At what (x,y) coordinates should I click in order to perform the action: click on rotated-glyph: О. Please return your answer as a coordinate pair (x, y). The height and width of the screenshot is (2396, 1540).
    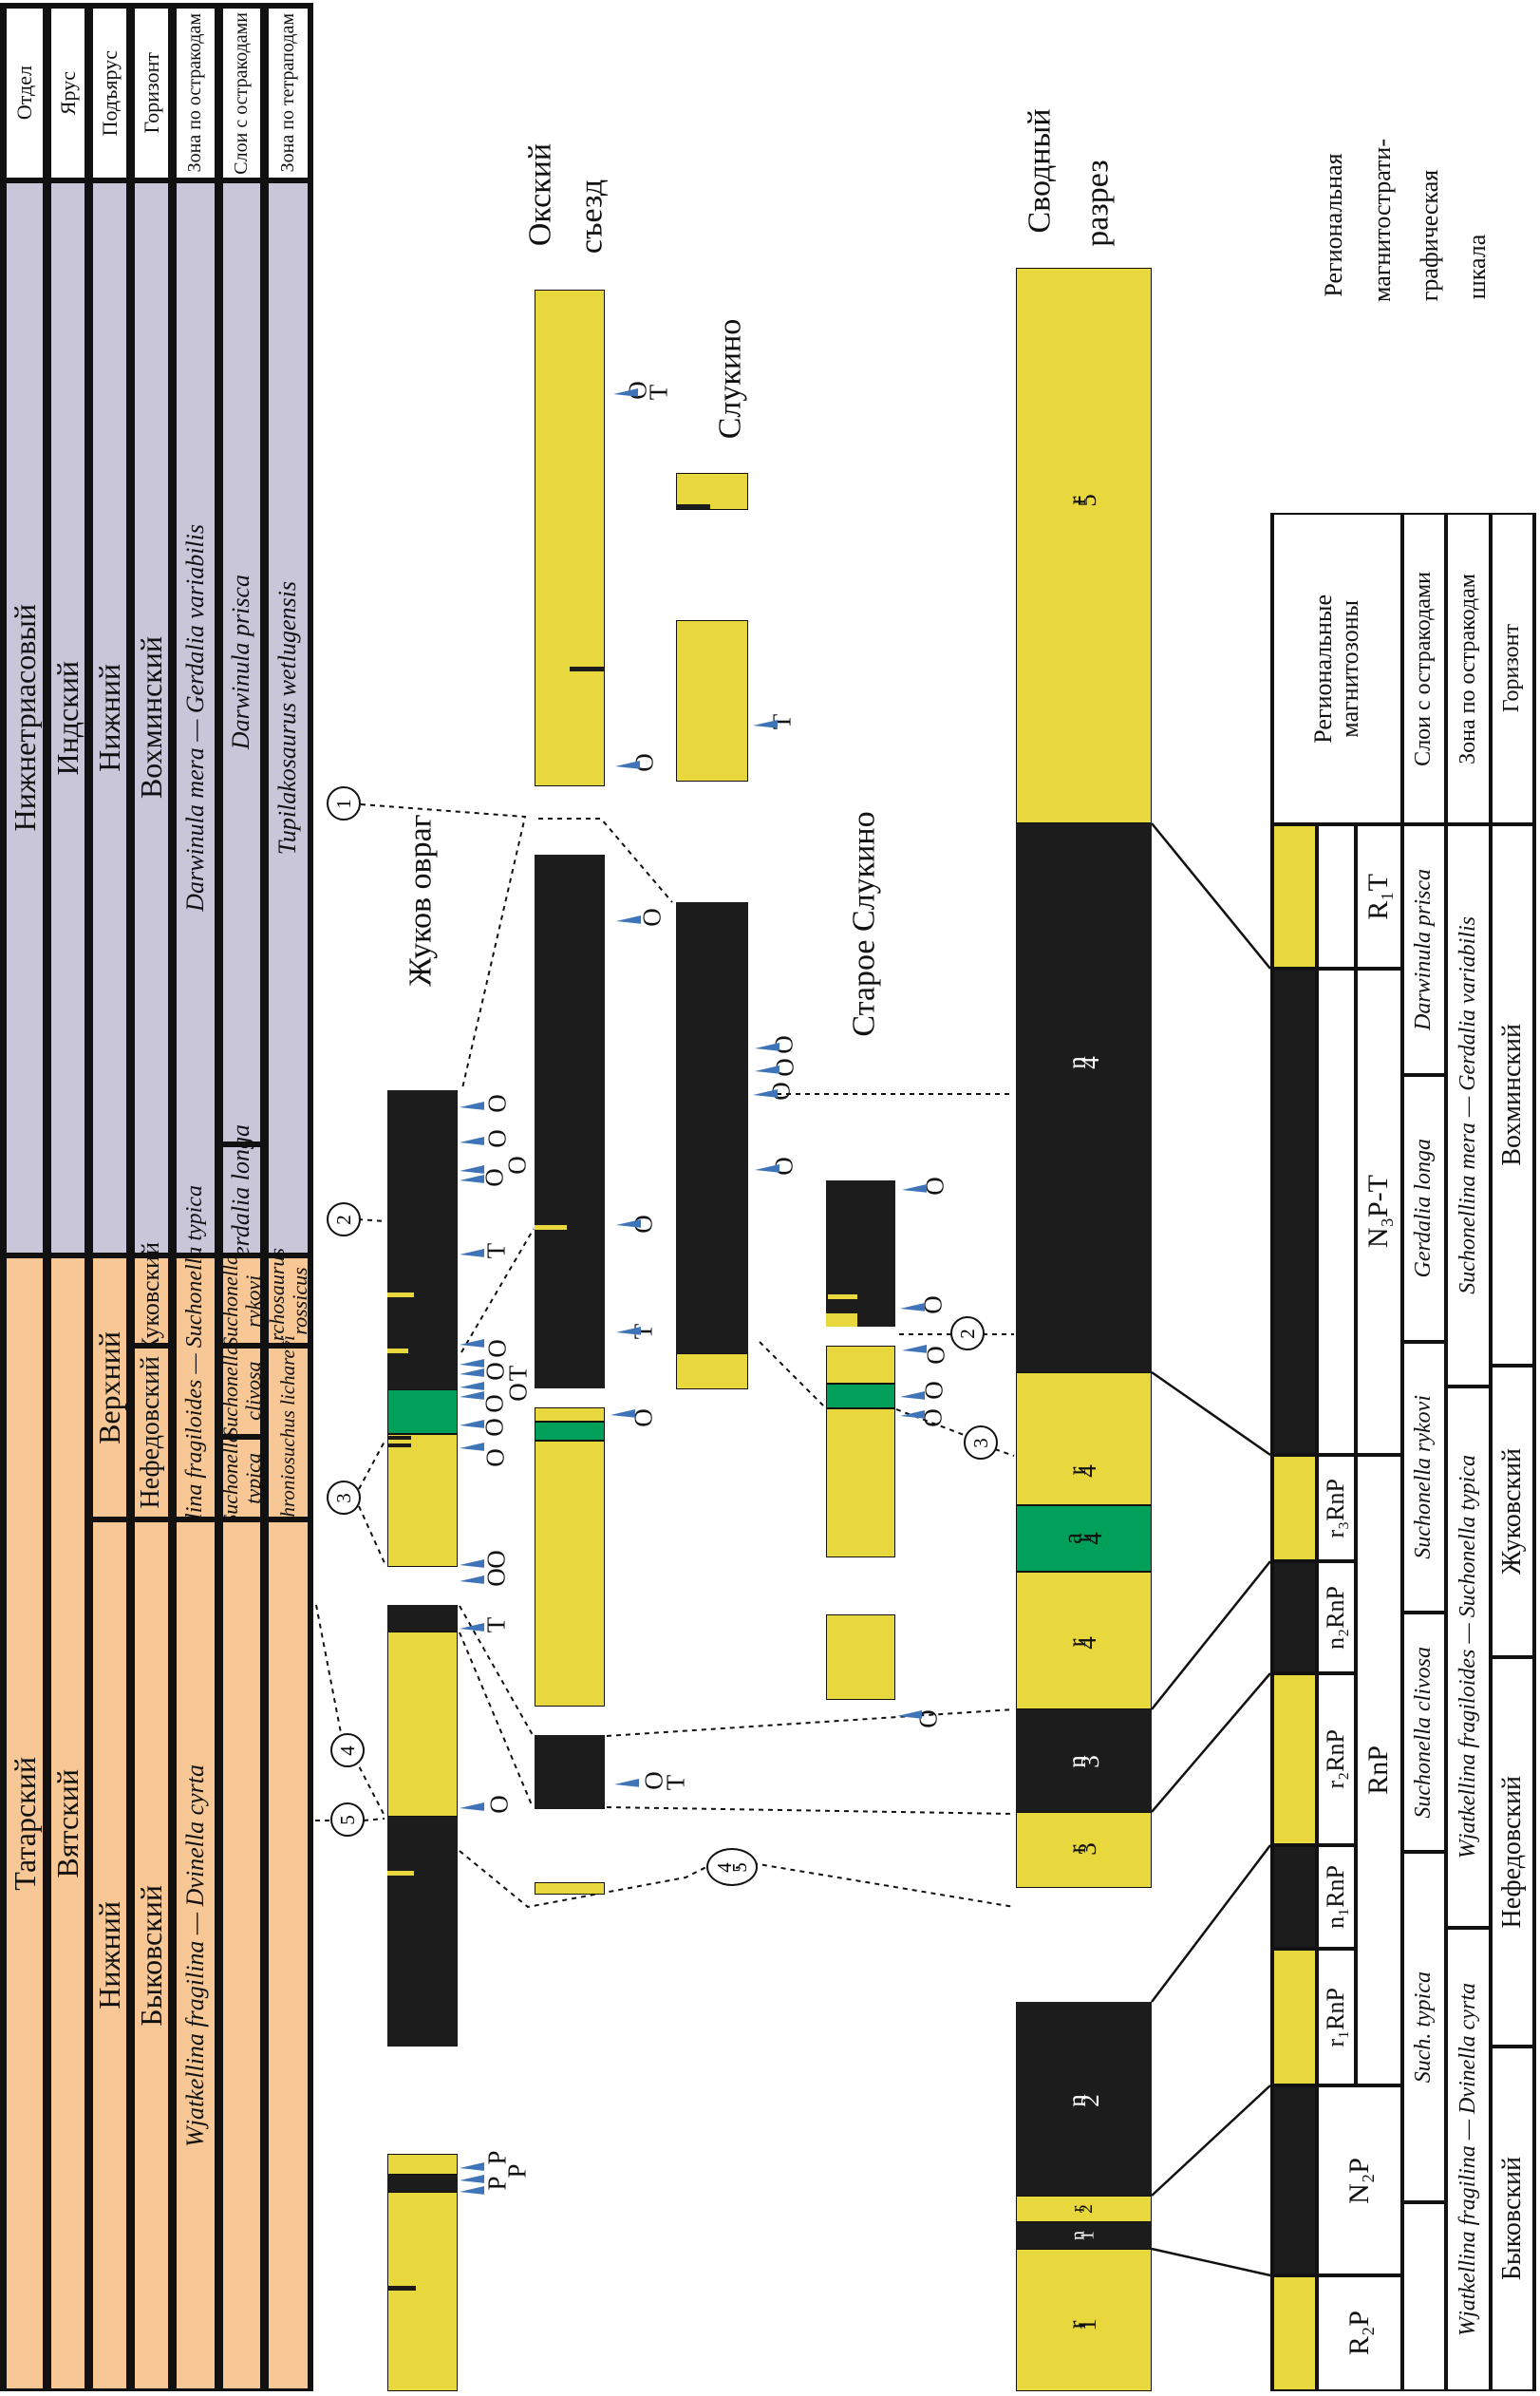
    Looking at the image, I should click on (495, 1457).